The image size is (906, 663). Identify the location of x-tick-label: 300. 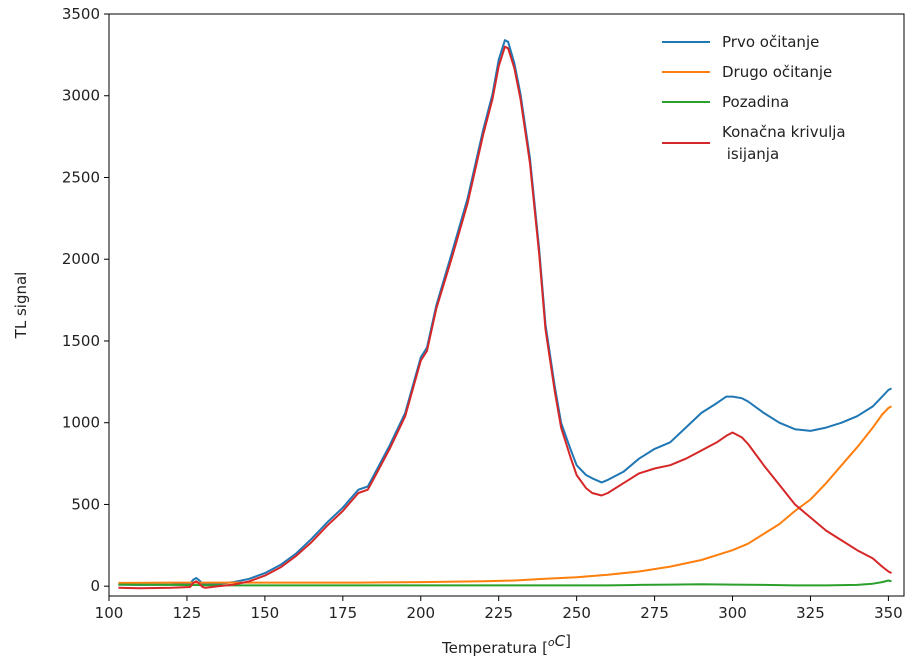
(732, 613).